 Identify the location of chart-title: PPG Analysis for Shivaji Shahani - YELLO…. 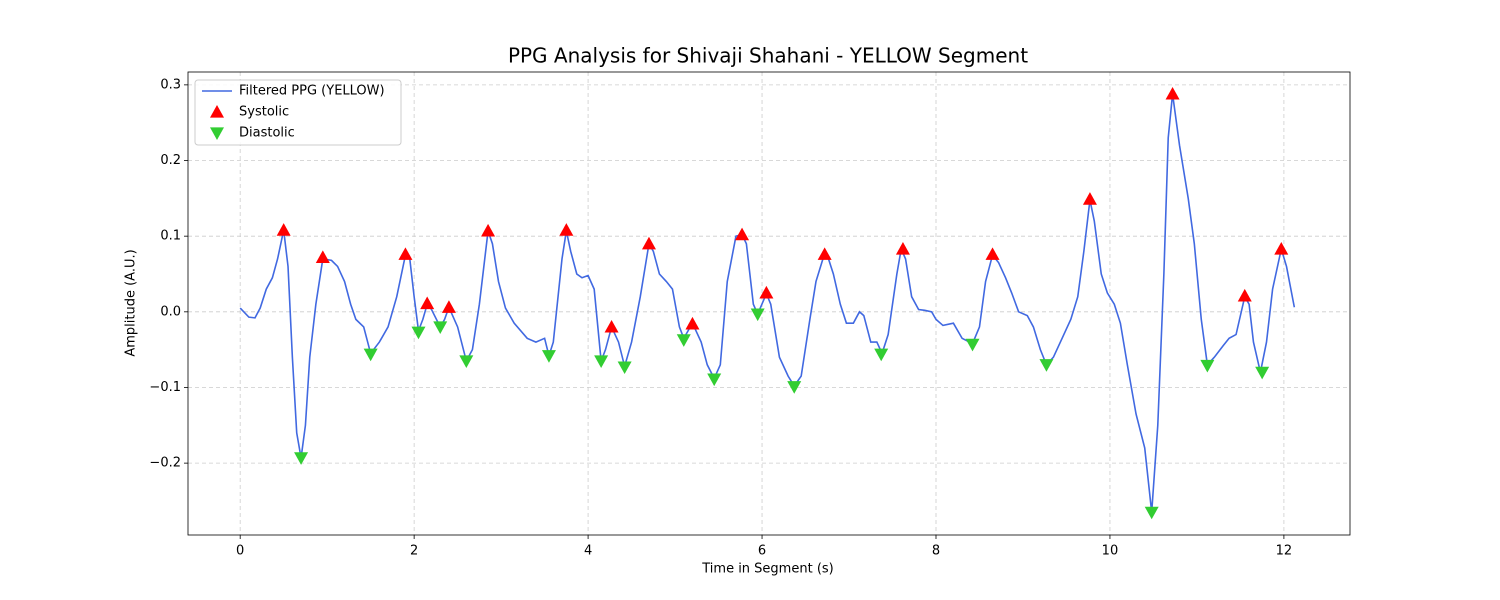
(768, 56).